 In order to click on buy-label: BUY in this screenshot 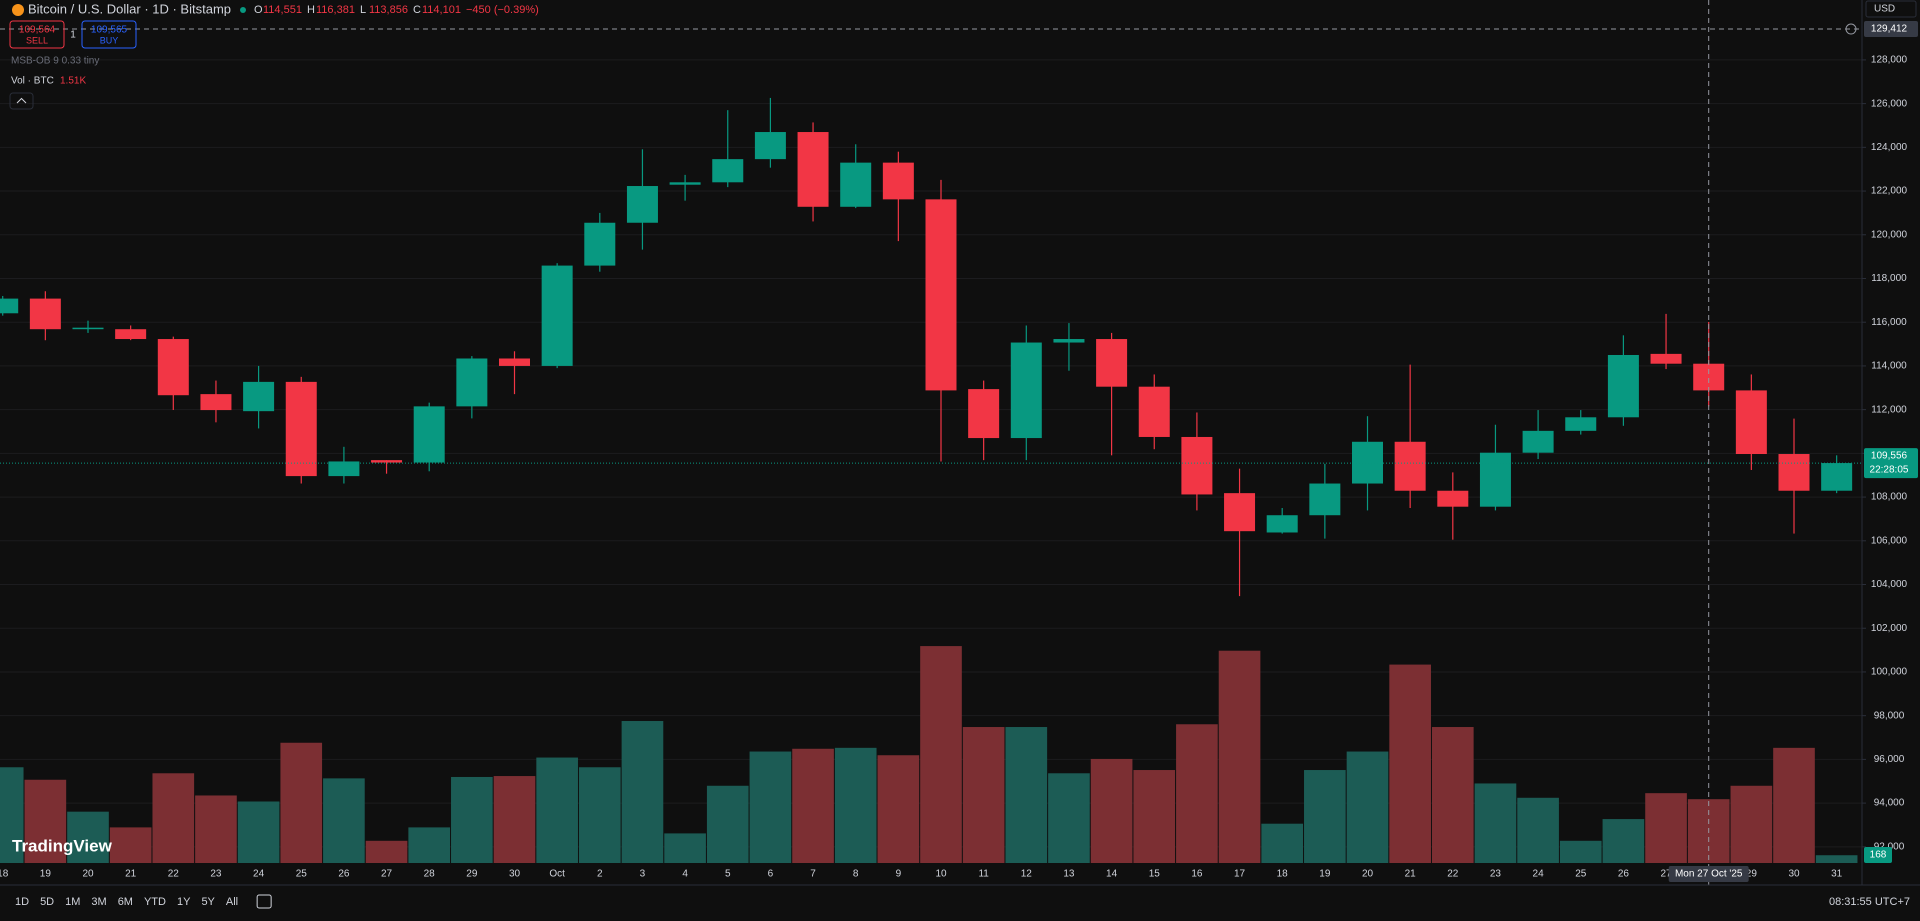, I will do `click(109, 40)`.